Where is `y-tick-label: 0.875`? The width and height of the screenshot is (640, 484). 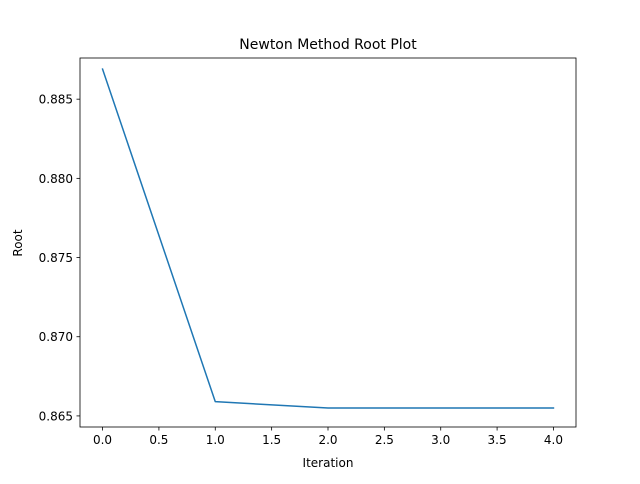
y-tick-label: 0.875 is located at coordinates (56, 258).